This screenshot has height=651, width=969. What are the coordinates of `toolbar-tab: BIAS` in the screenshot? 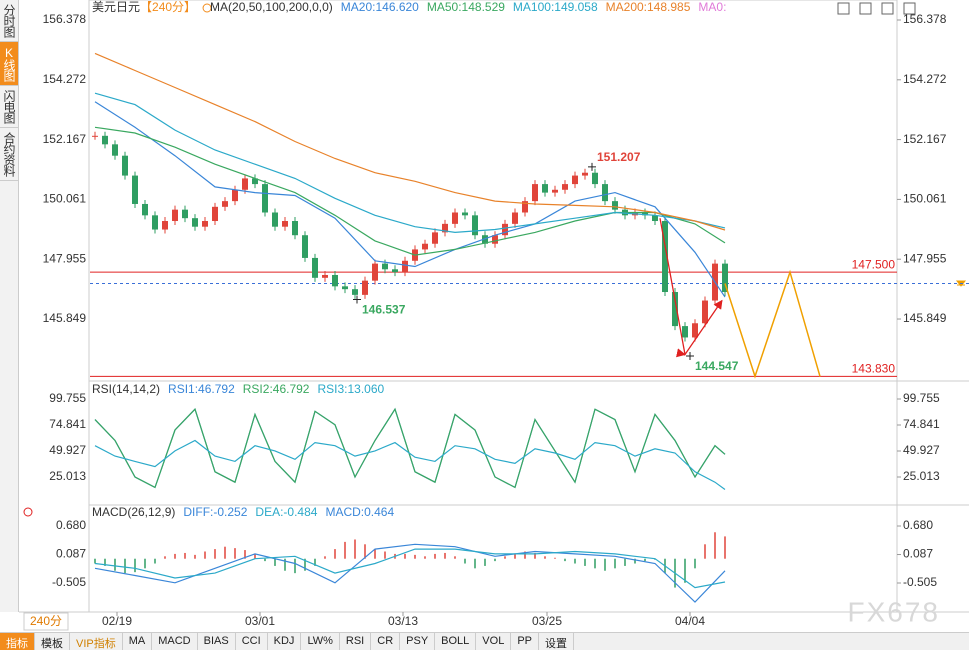 It's located at (217, 641).